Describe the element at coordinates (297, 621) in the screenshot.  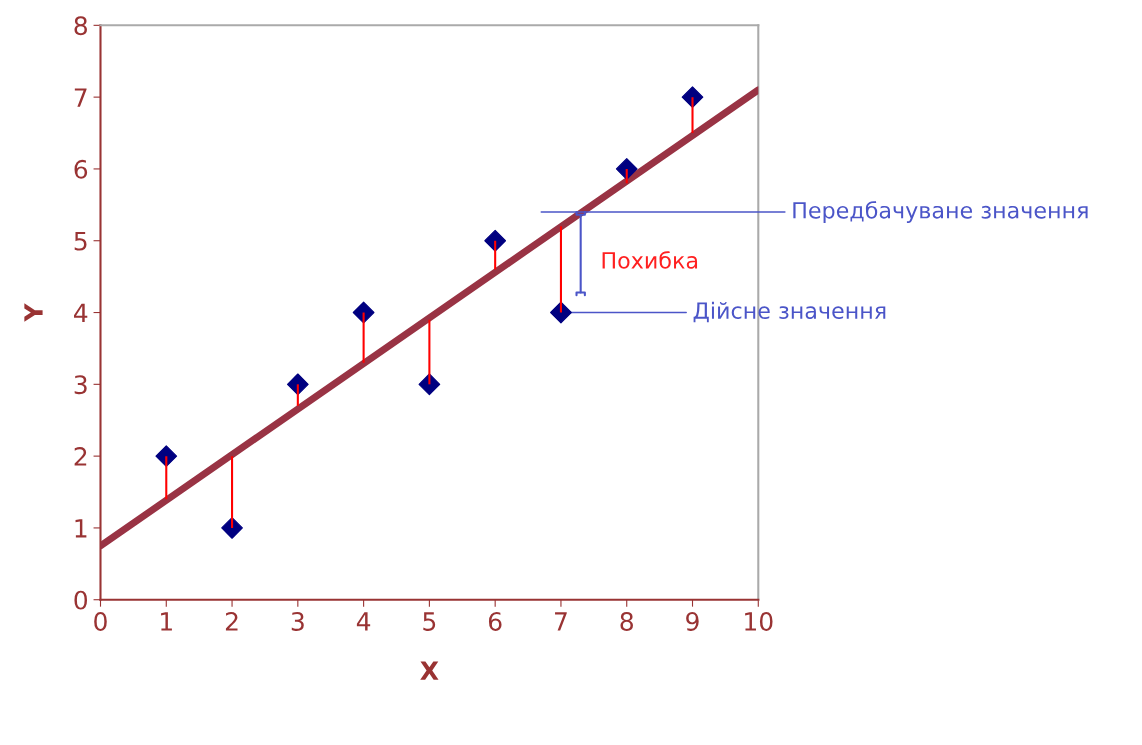
I see `x-tick-label: 3` at that location.